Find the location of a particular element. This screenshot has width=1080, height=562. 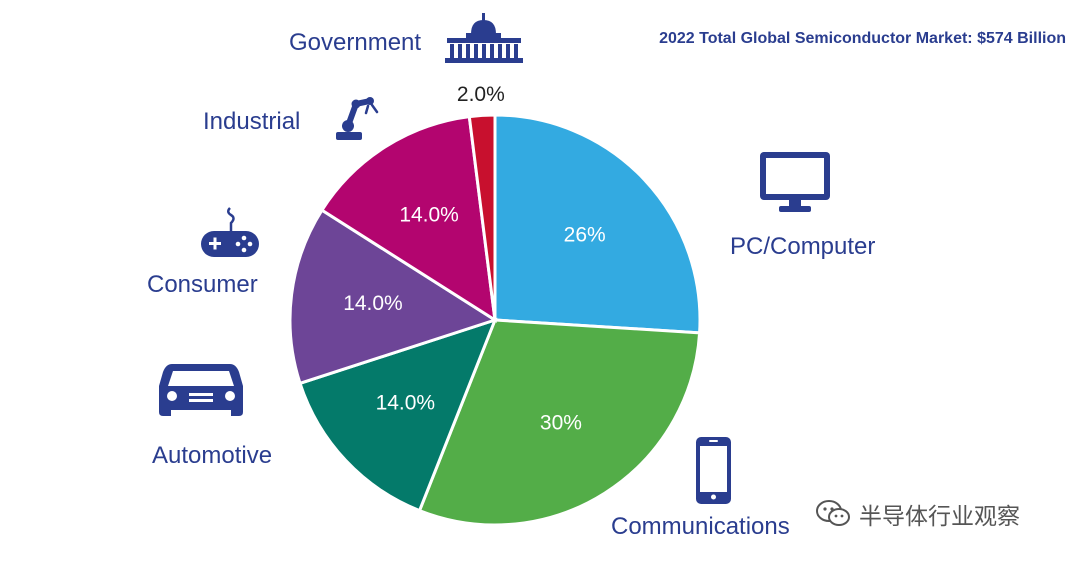

slice-value-label-industrial: 14.0% is located at coordinates (429, 215).